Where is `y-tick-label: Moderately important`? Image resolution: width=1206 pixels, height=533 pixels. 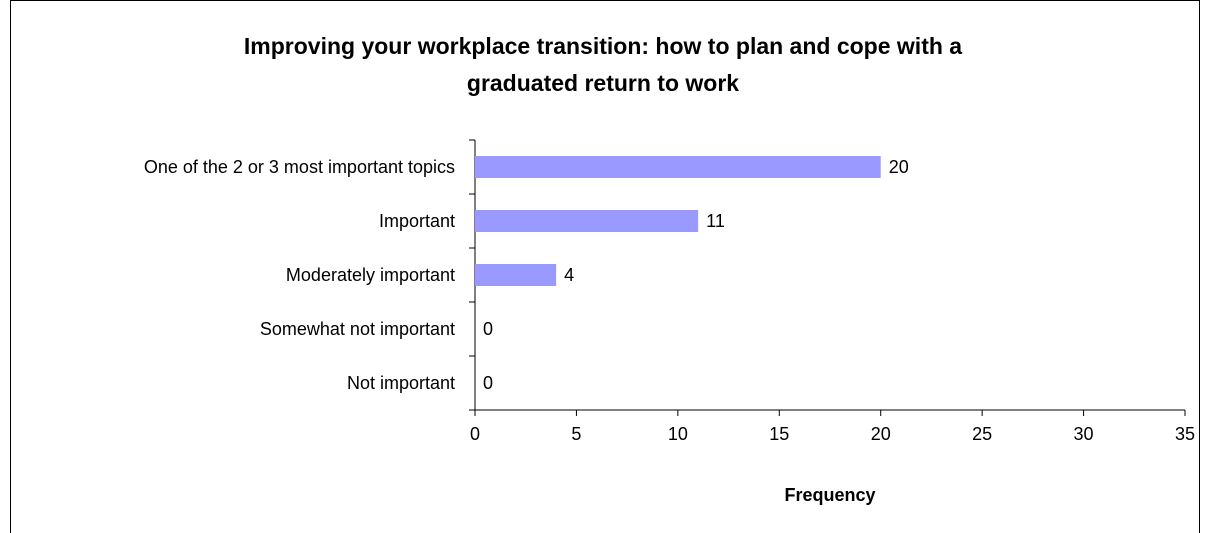
y-tick-label: Moderately important is located at coordinates (370, 275).